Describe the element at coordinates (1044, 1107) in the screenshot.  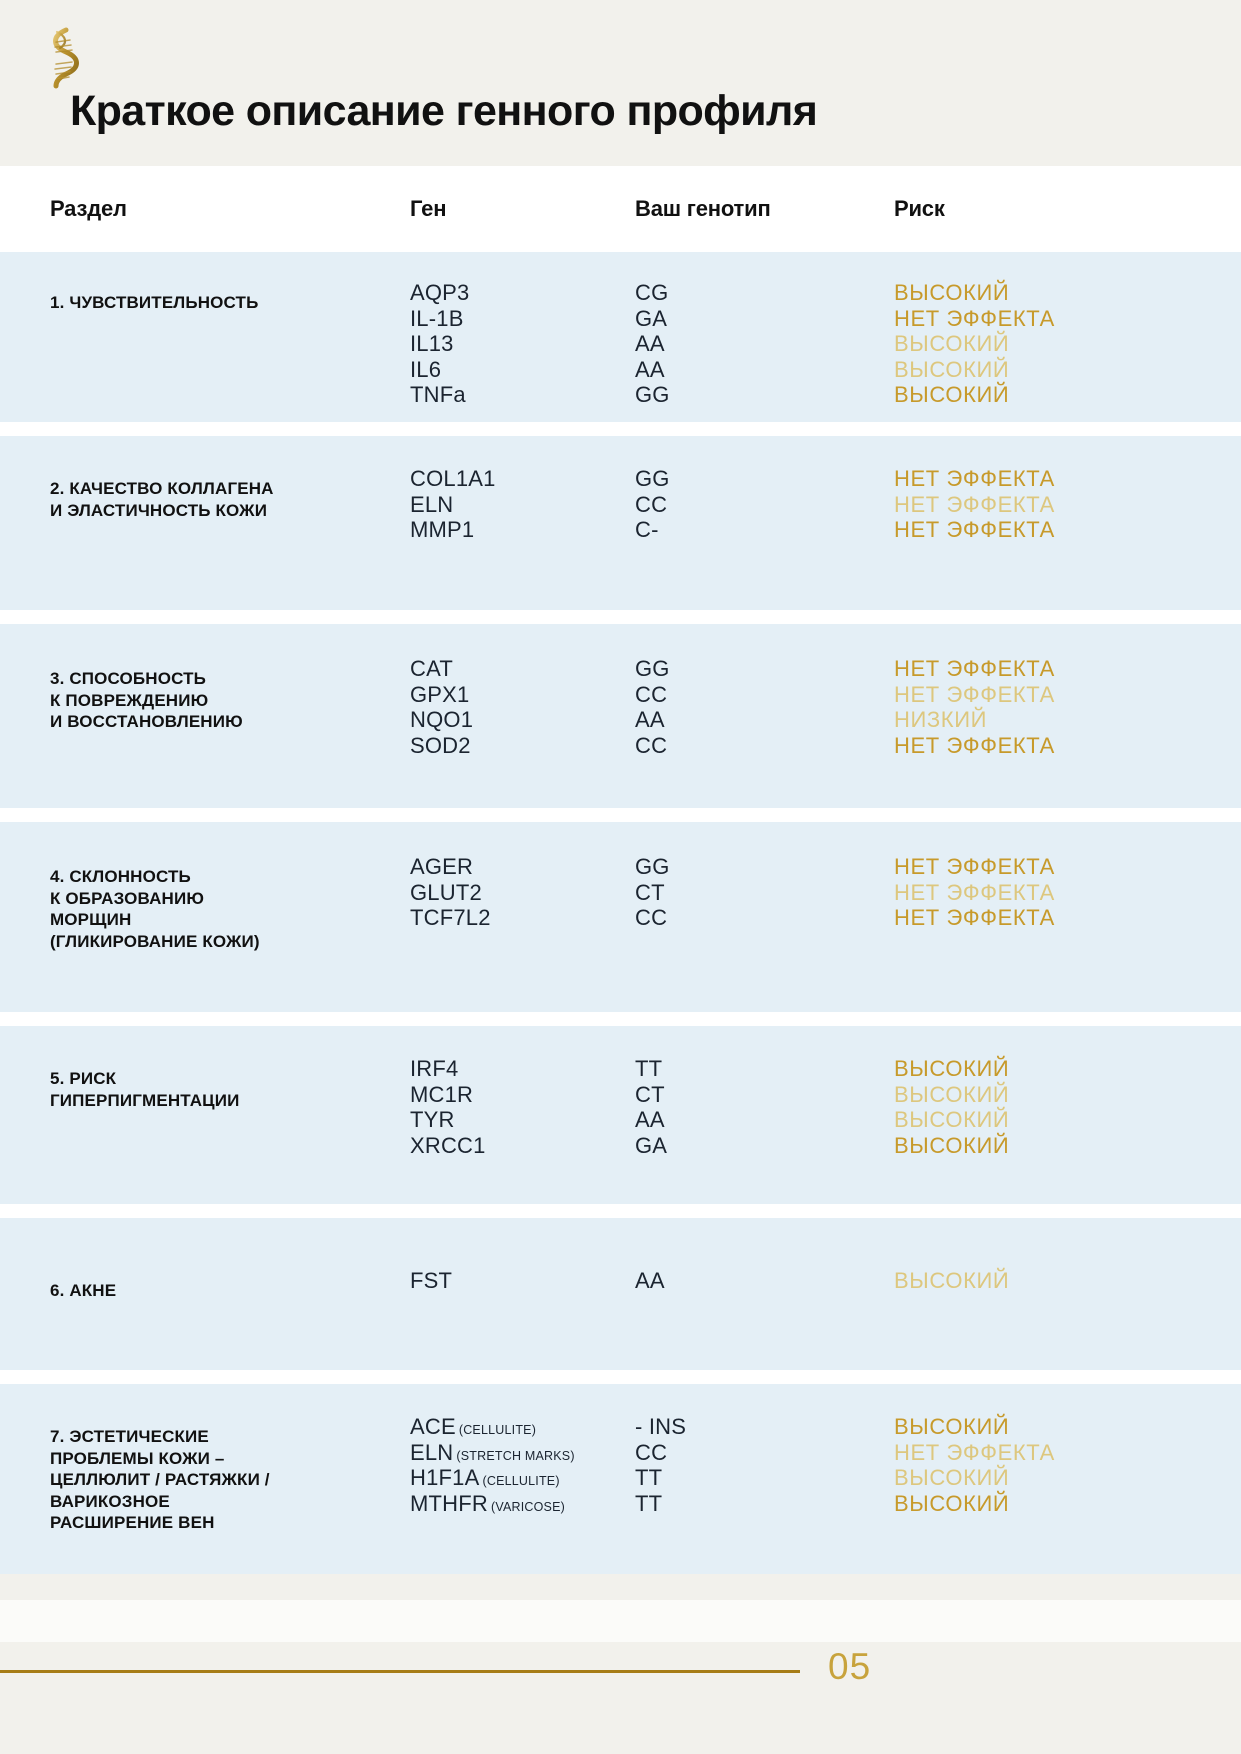
I see `risk-column: ВЫСОКИЙ ВЫСОКИЙ ВЫСОКИЙ ВЫСОКИЙ` at that location.